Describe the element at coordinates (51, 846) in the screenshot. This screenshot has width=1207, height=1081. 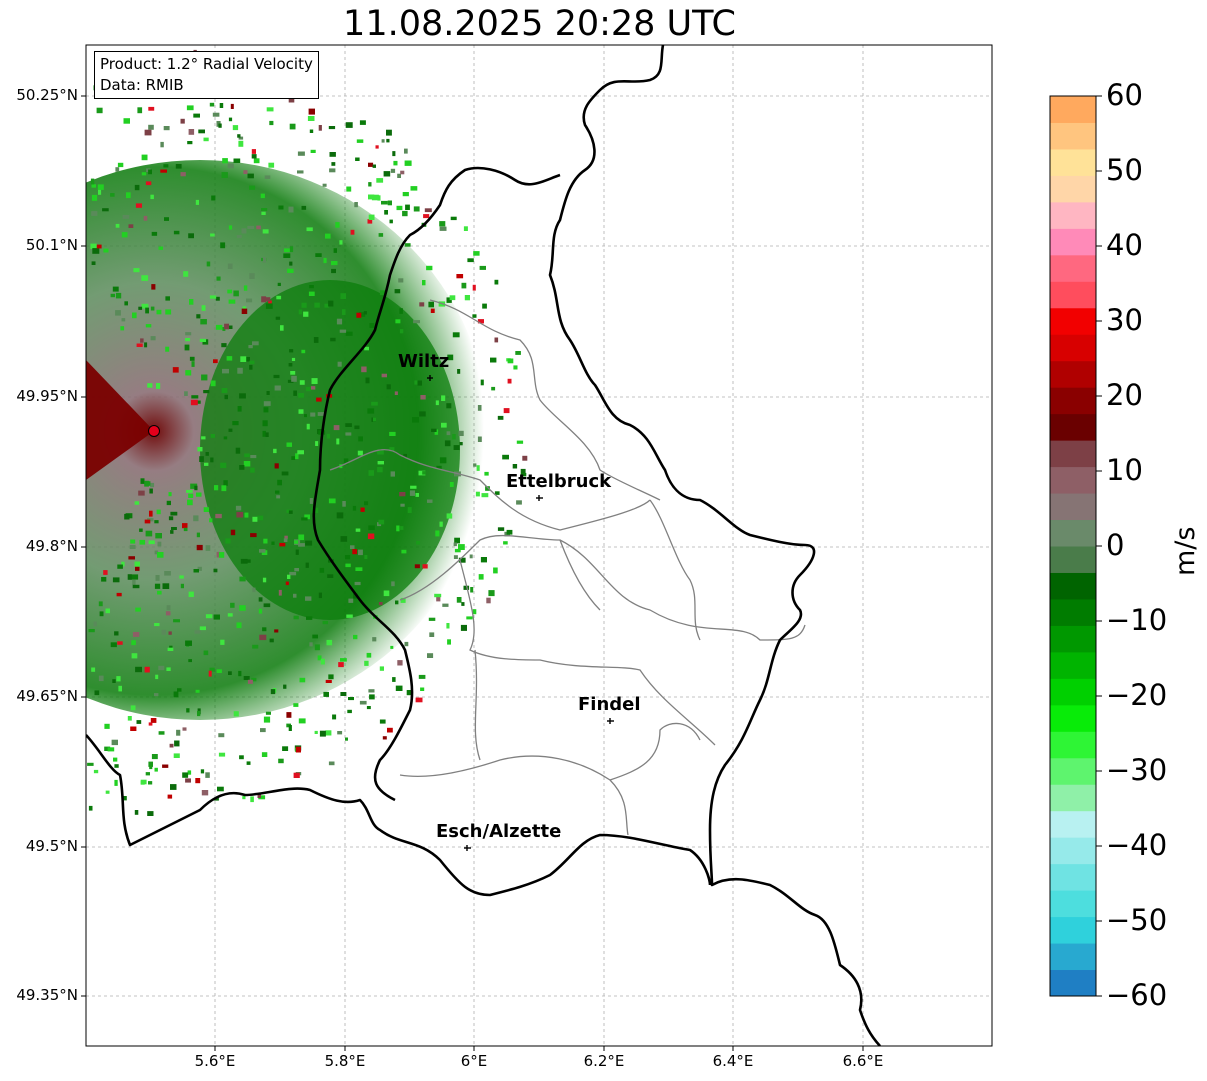
I see `lat-tick-label: 49.5°N` at that location.